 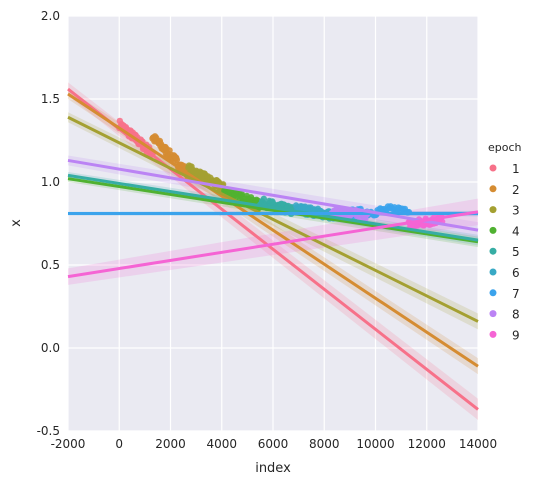 What do you see at coordinates (119, 444) in the screenshot?
I see `x-tick-label: 0` at bounding box center [119, 444].